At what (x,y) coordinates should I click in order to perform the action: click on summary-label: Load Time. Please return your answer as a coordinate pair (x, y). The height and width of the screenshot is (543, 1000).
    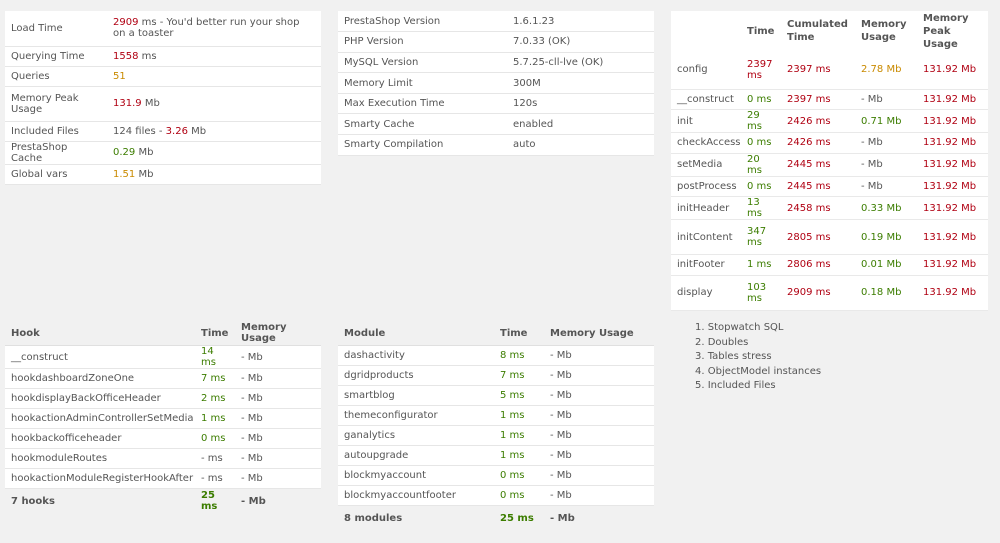
    Looking at the image, I should click on (56, 29).